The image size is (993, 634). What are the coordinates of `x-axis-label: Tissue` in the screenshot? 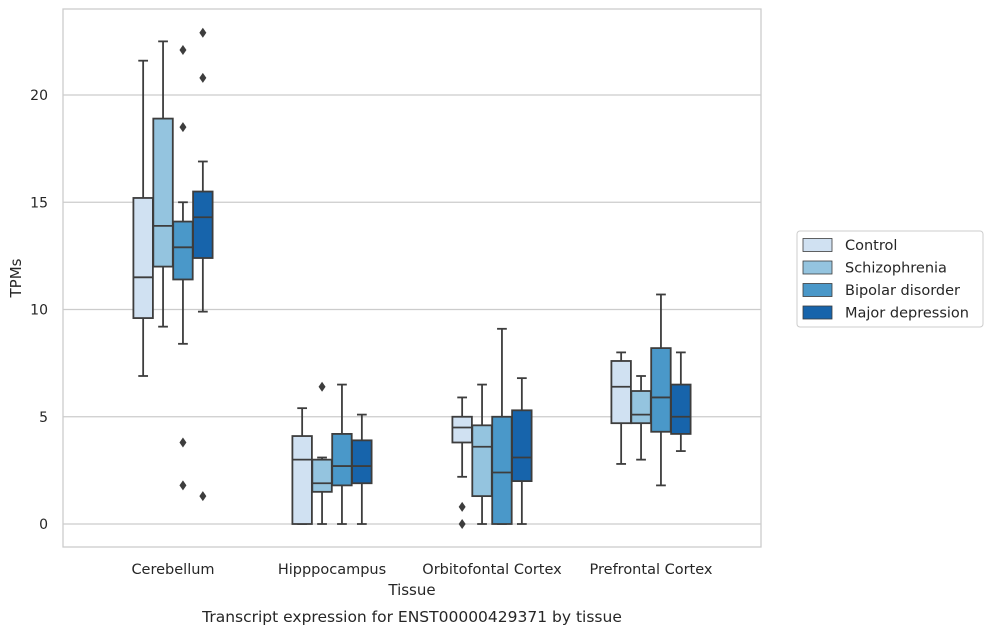 It's located at (411, 590).